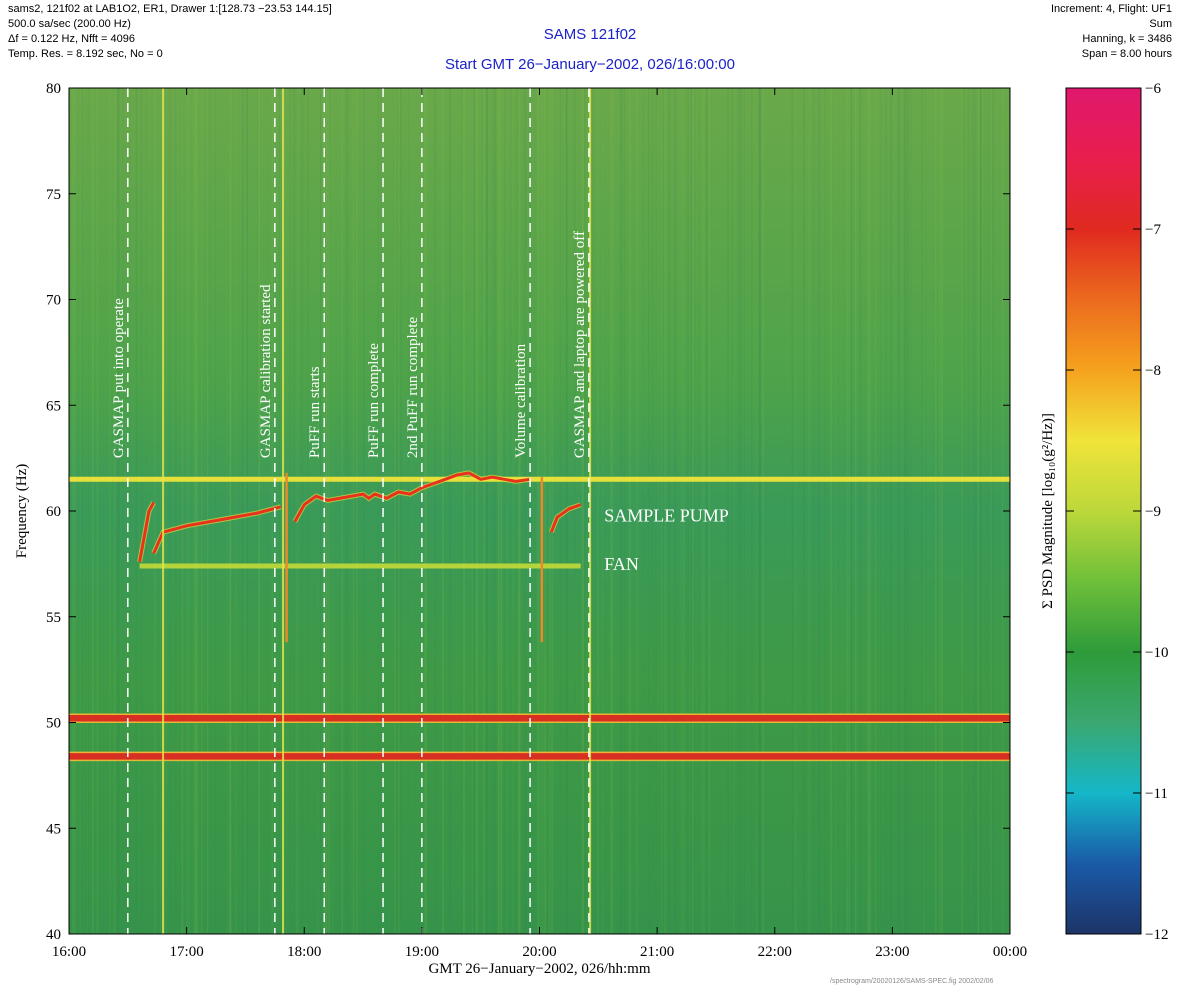  Describe the element at coordinates (1103, 511) in the screenshot. I see `colorbar` at that location.